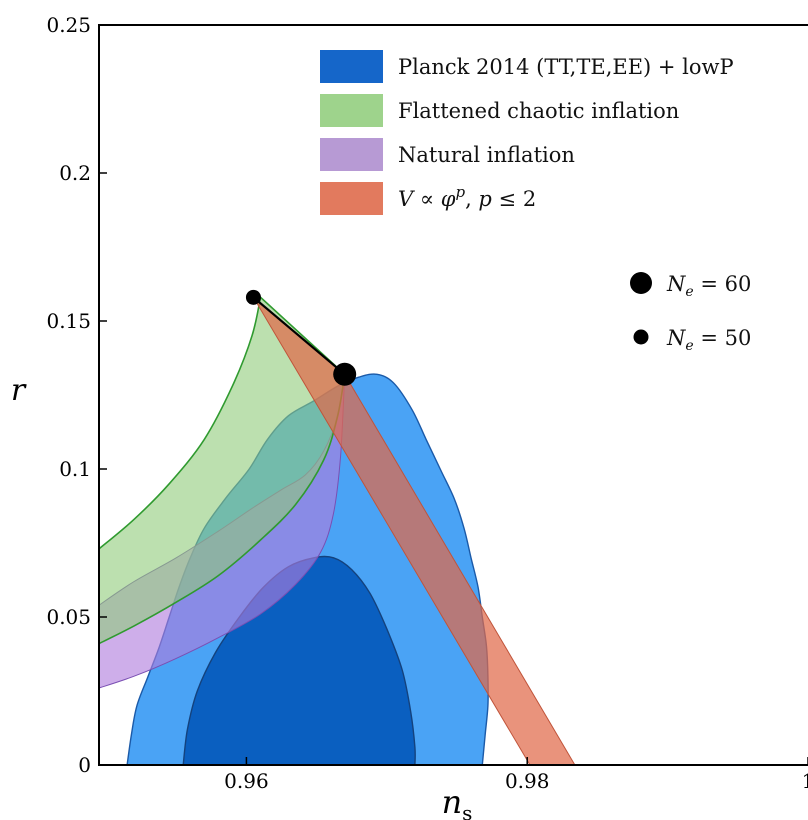 This screenshot has width=808, height=820. I want to click on legend-label: Natural inflation, so click(486, 155).